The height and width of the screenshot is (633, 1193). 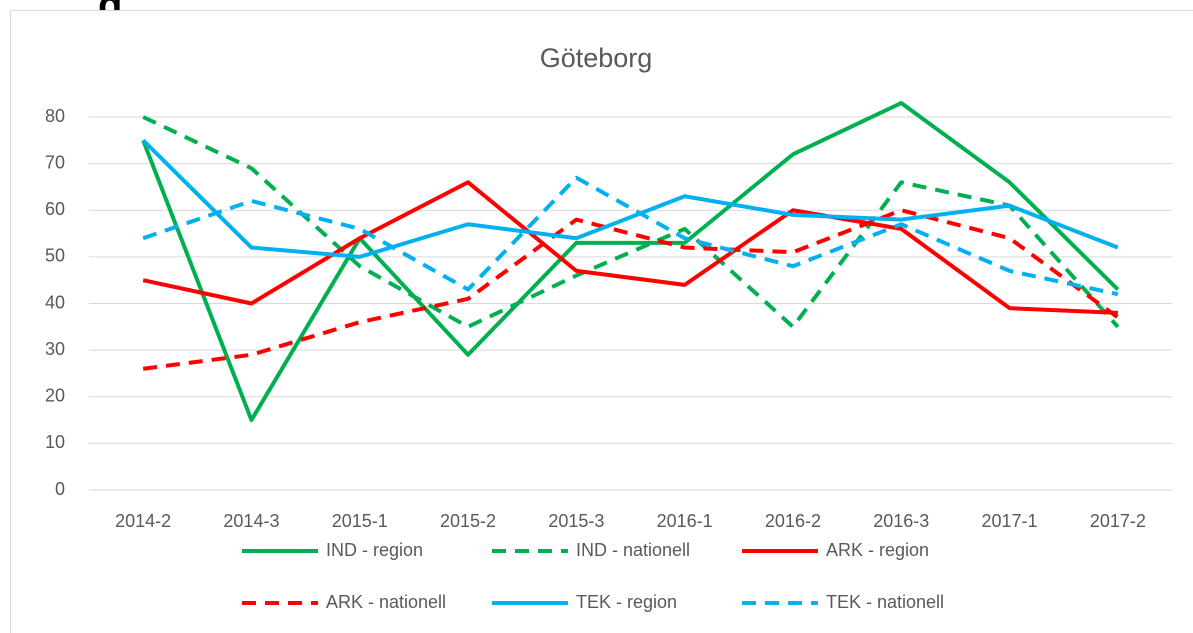 I want to click on x-tick-label: 2016-3, so click(x=901, y=521).